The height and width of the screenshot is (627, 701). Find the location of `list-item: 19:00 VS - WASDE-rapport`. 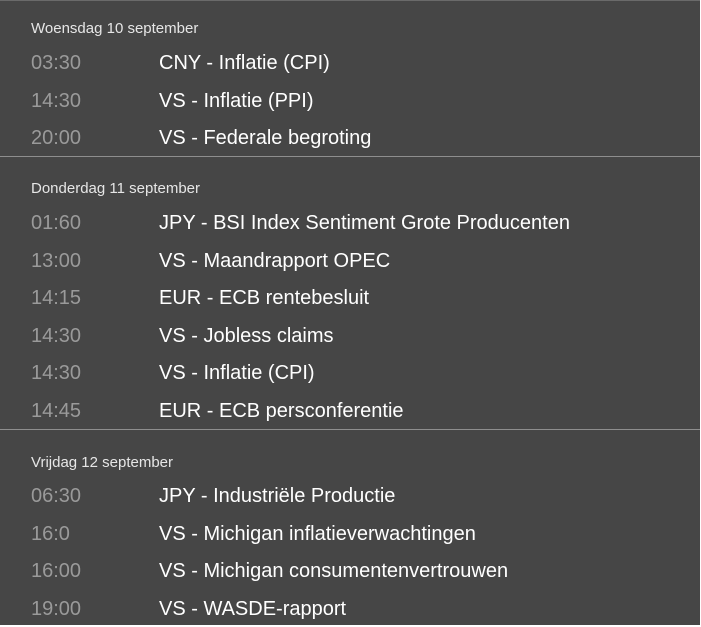

list-item: 19:00 VS - WASDE-rapport is located at coordinates (350, 609).